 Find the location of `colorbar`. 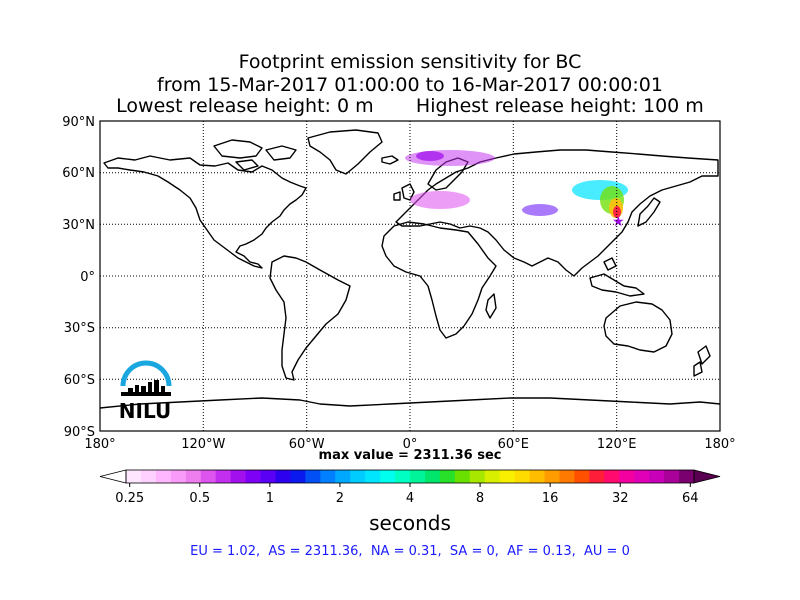

colorbar is located at coordinates (410, 476).